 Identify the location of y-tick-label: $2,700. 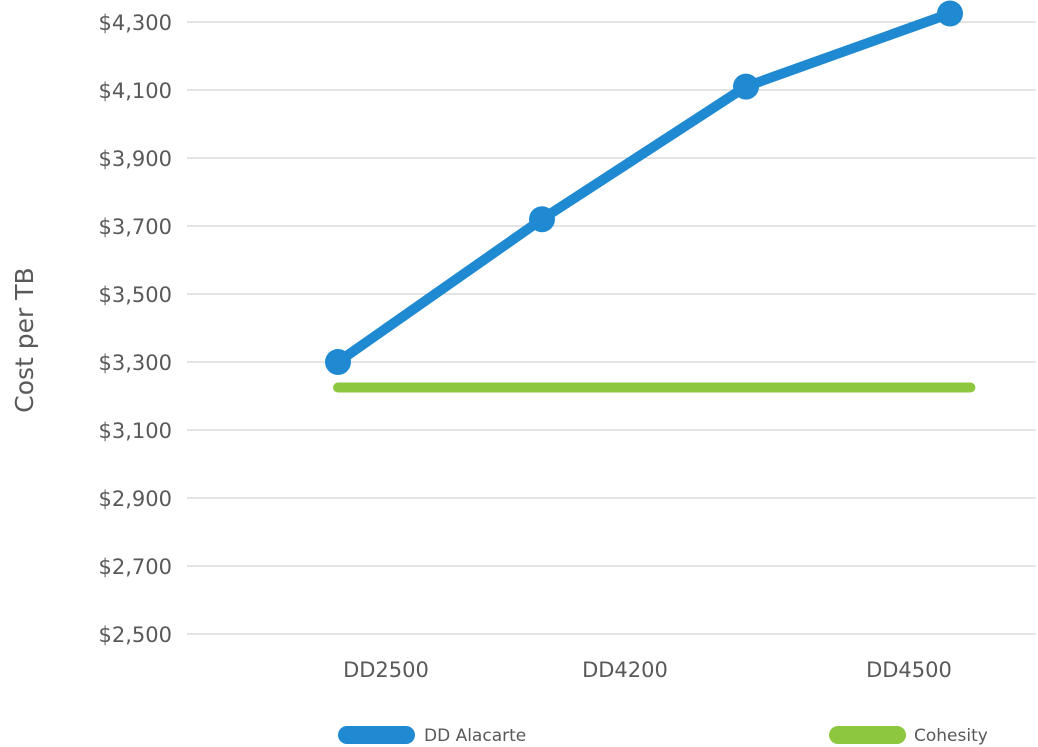
(135, 567).